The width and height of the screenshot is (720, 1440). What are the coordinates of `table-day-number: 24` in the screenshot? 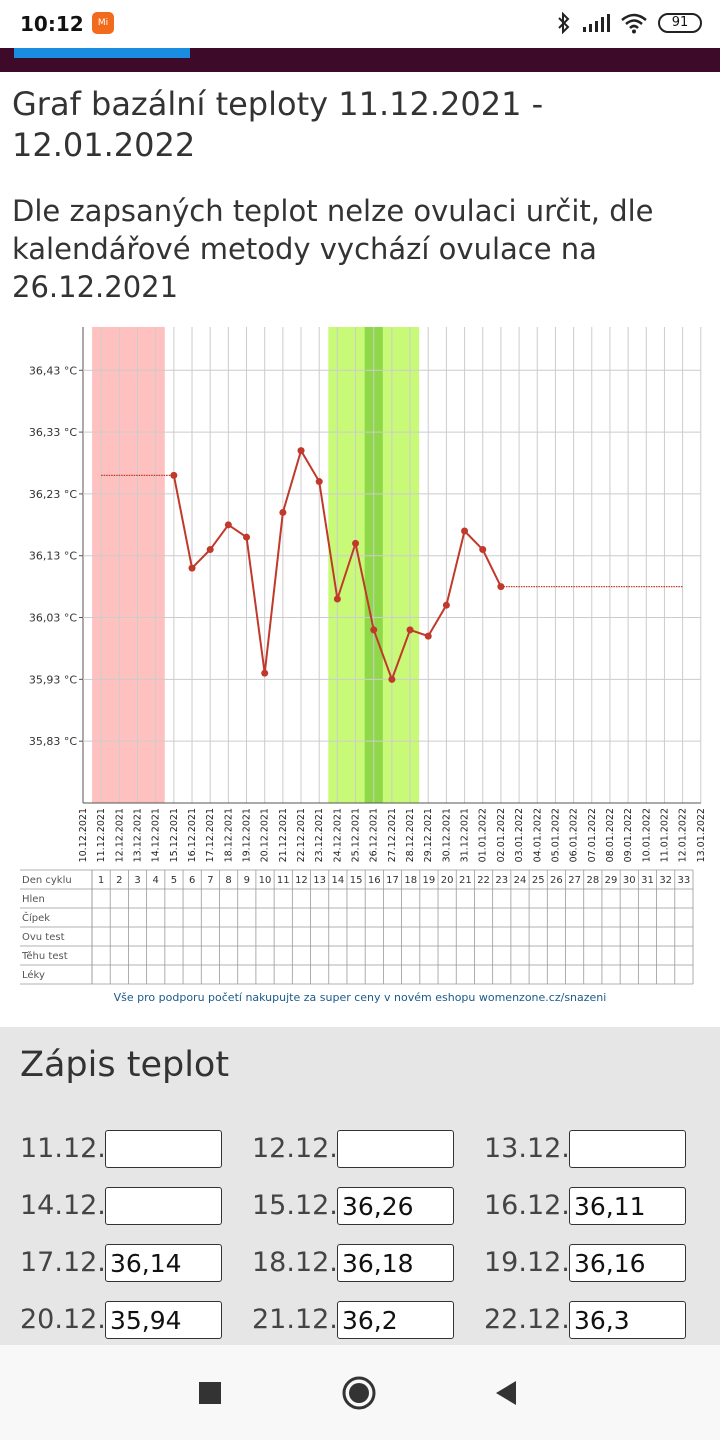 It's located at (520, 880).